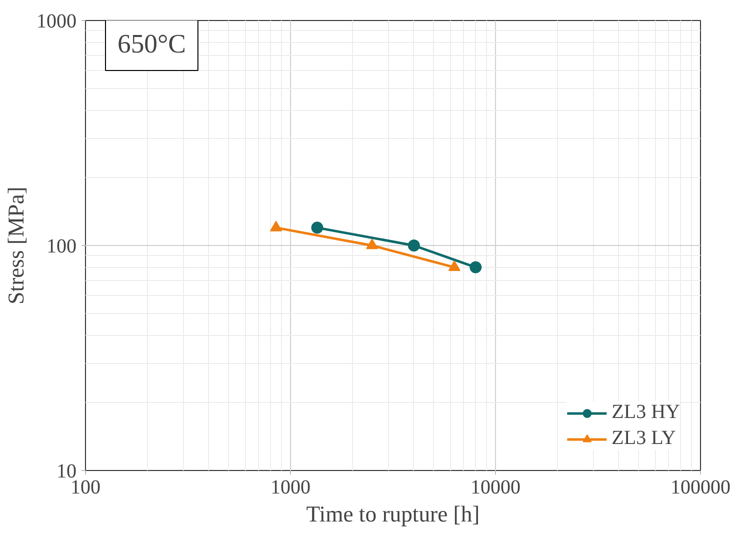 Image resolution: width=754 pixels, height=540 pixels. I want to click on x-tick-label: 1000, so click(290, 487).